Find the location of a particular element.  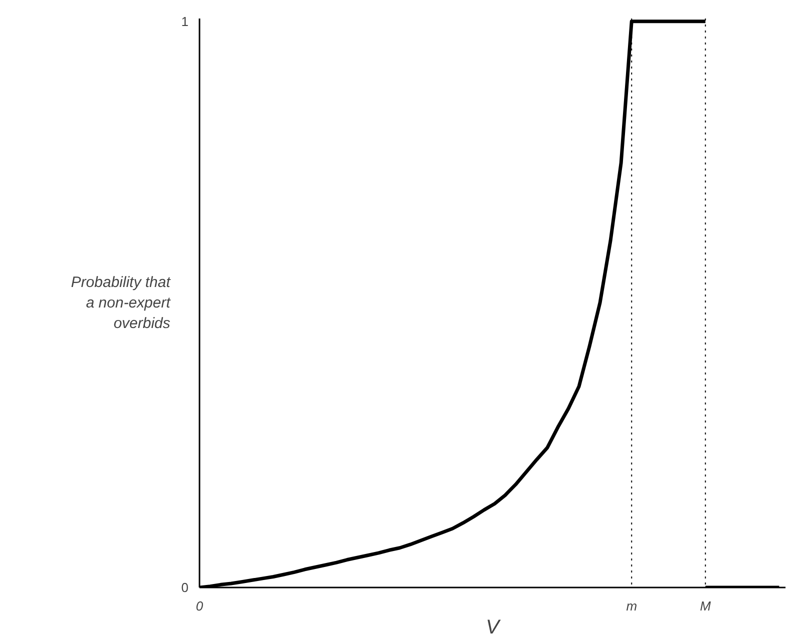

y-axis-title: Probability that a non-expert overbids is located at coordinates (121, 303).